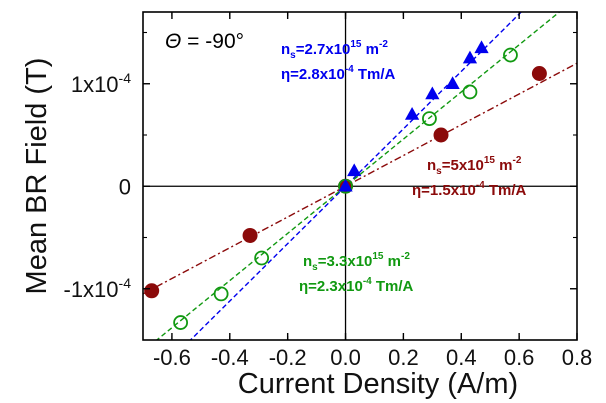  Describe the element at coordinates (125, 186) in the screenshot. I see `y-tick-label-1: 0` at that location.